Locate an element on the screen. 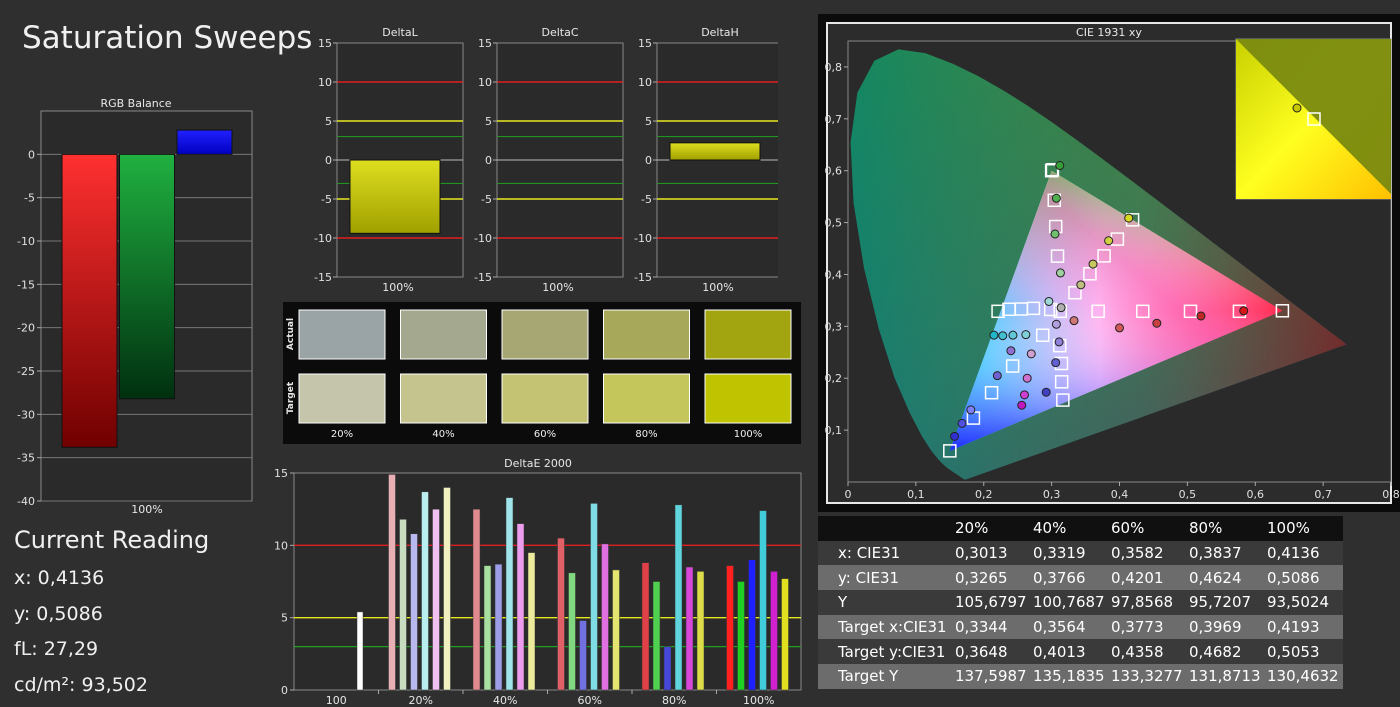  table-header: 80% is located at coordinates (1224, 528).